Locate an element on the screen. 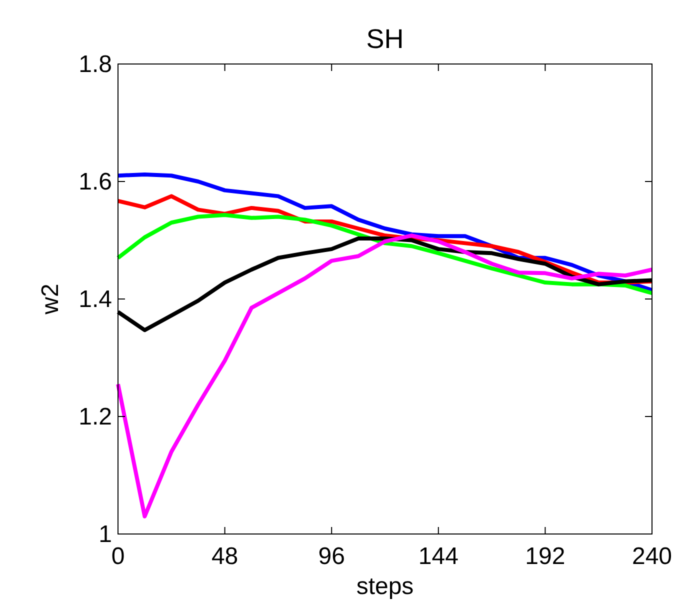 The image size is (689, 611). x-axis-title: steps is located at coordinates (385, 586).